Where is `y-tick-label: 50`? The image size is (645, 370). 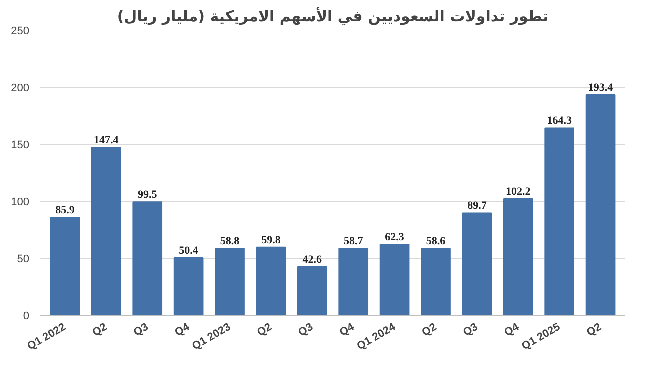
y-tick-label: 50 is located at coordinates (23, 260).